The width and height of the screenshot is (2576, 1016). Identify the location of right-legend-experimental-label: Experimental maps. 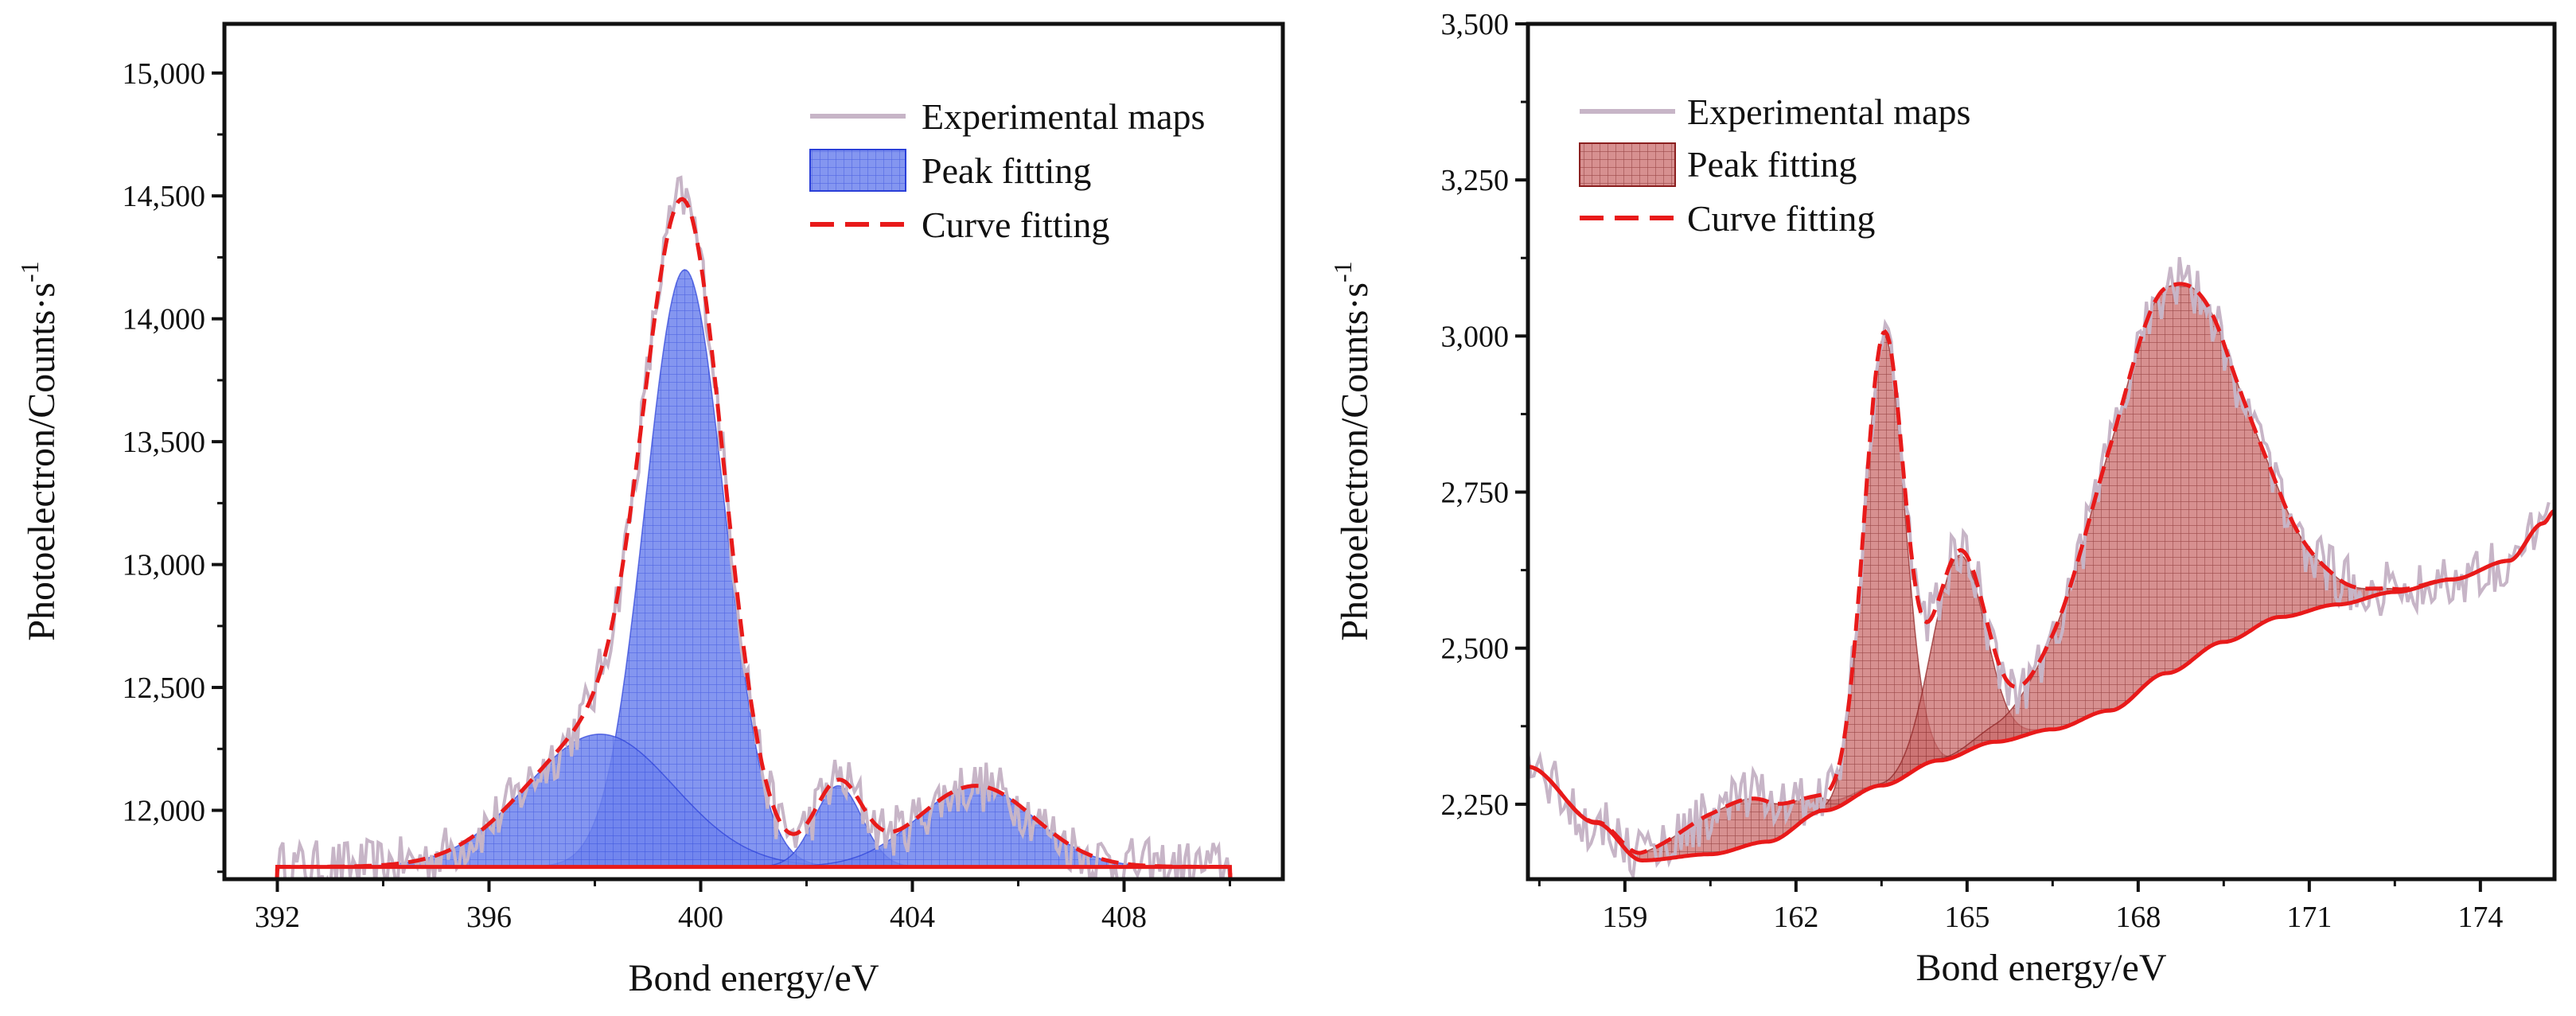
(1828, 112).